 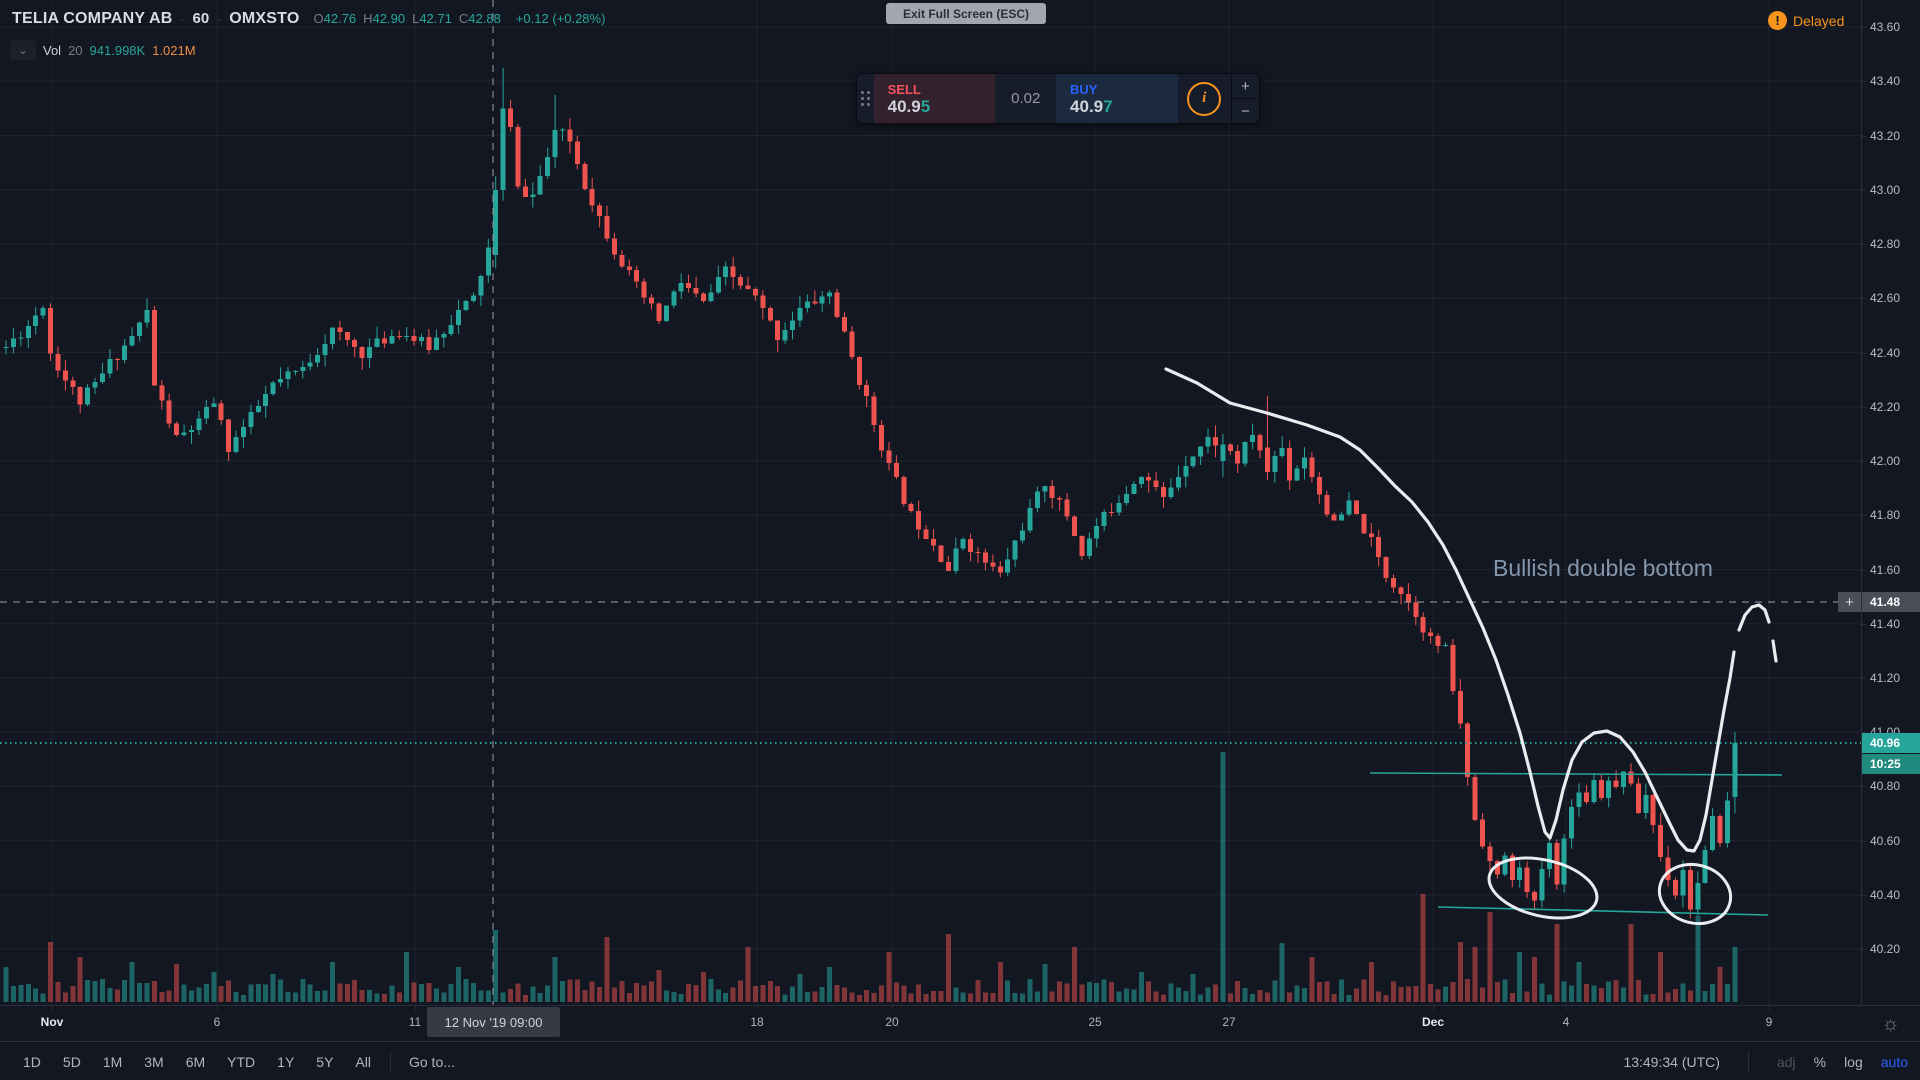 I want to click on time-tick-nov: Nov, so click(x=52, y=1017).